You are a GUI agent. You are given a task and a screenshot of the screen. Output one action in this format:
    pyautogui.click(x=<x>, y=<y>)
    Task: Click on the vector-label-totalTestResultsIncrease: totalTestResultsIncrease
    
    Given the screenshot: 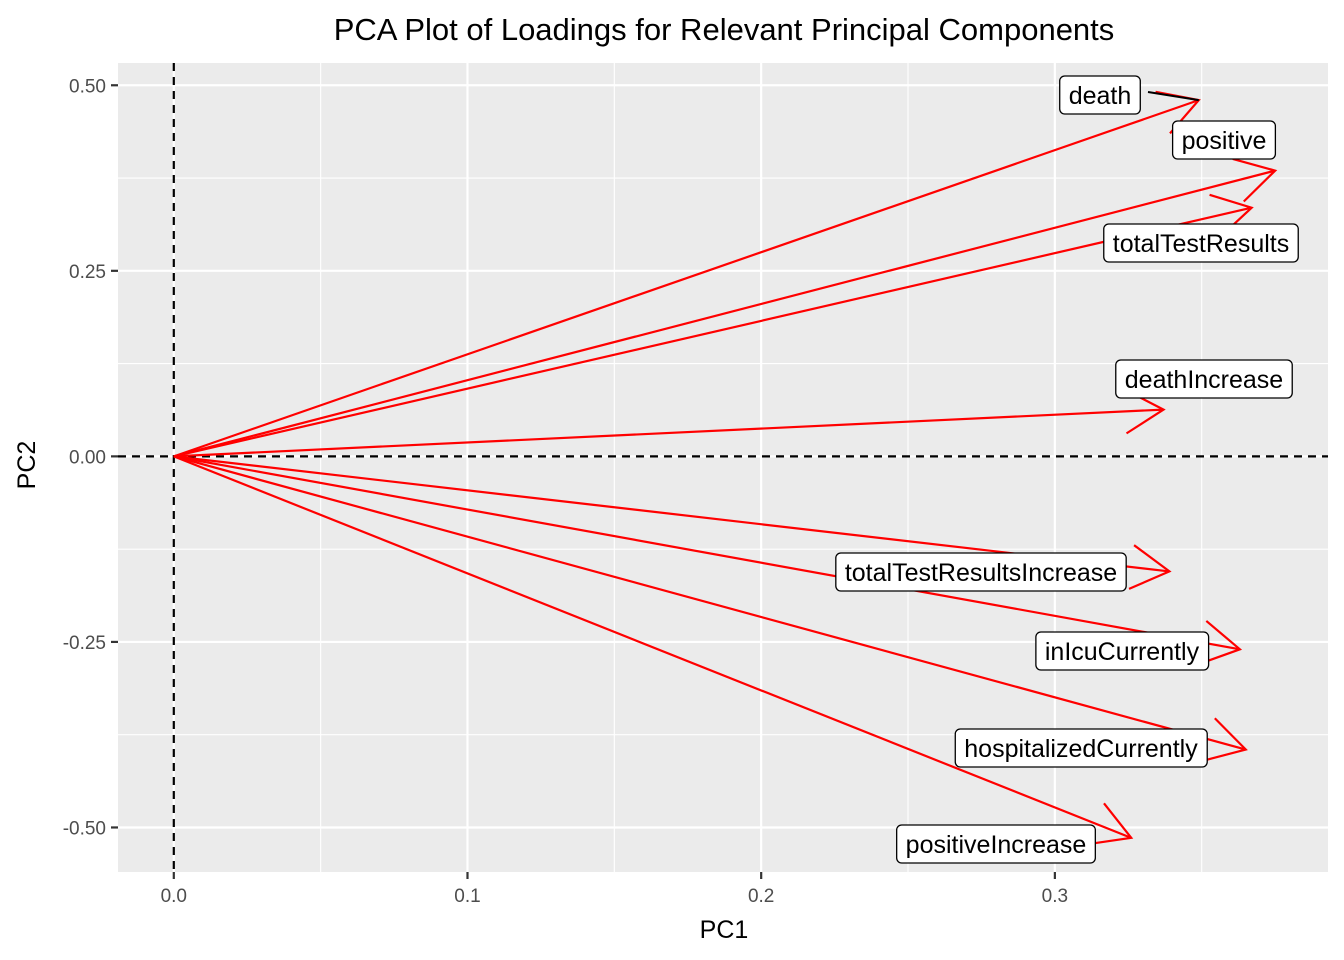 What is the action you would take?
    pyautogui.click(x=981, y=572)
    